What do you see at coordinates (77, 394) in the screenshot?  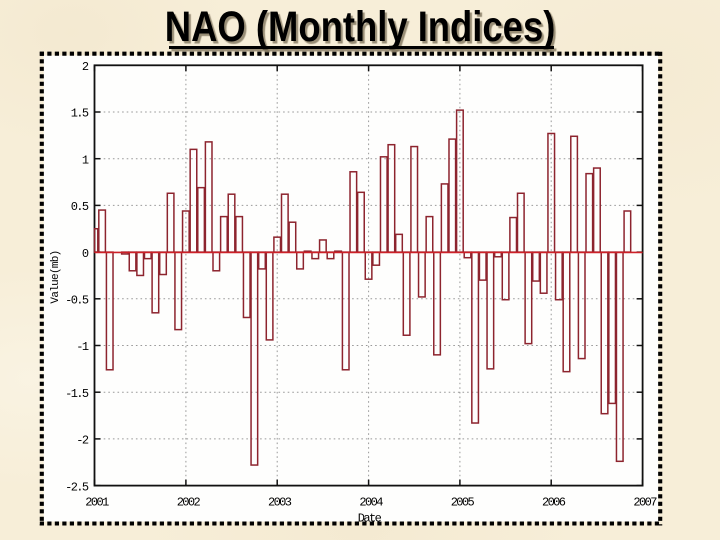 I see `svg-text: -1.5` at bounding box center [77, 394].